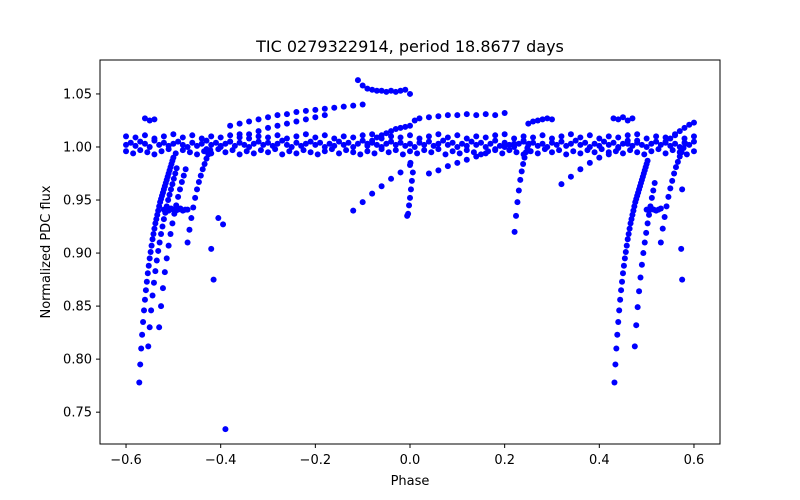 The image size is (800, 500). I want to click on x-axis-label: Phase, so click(410, 481).